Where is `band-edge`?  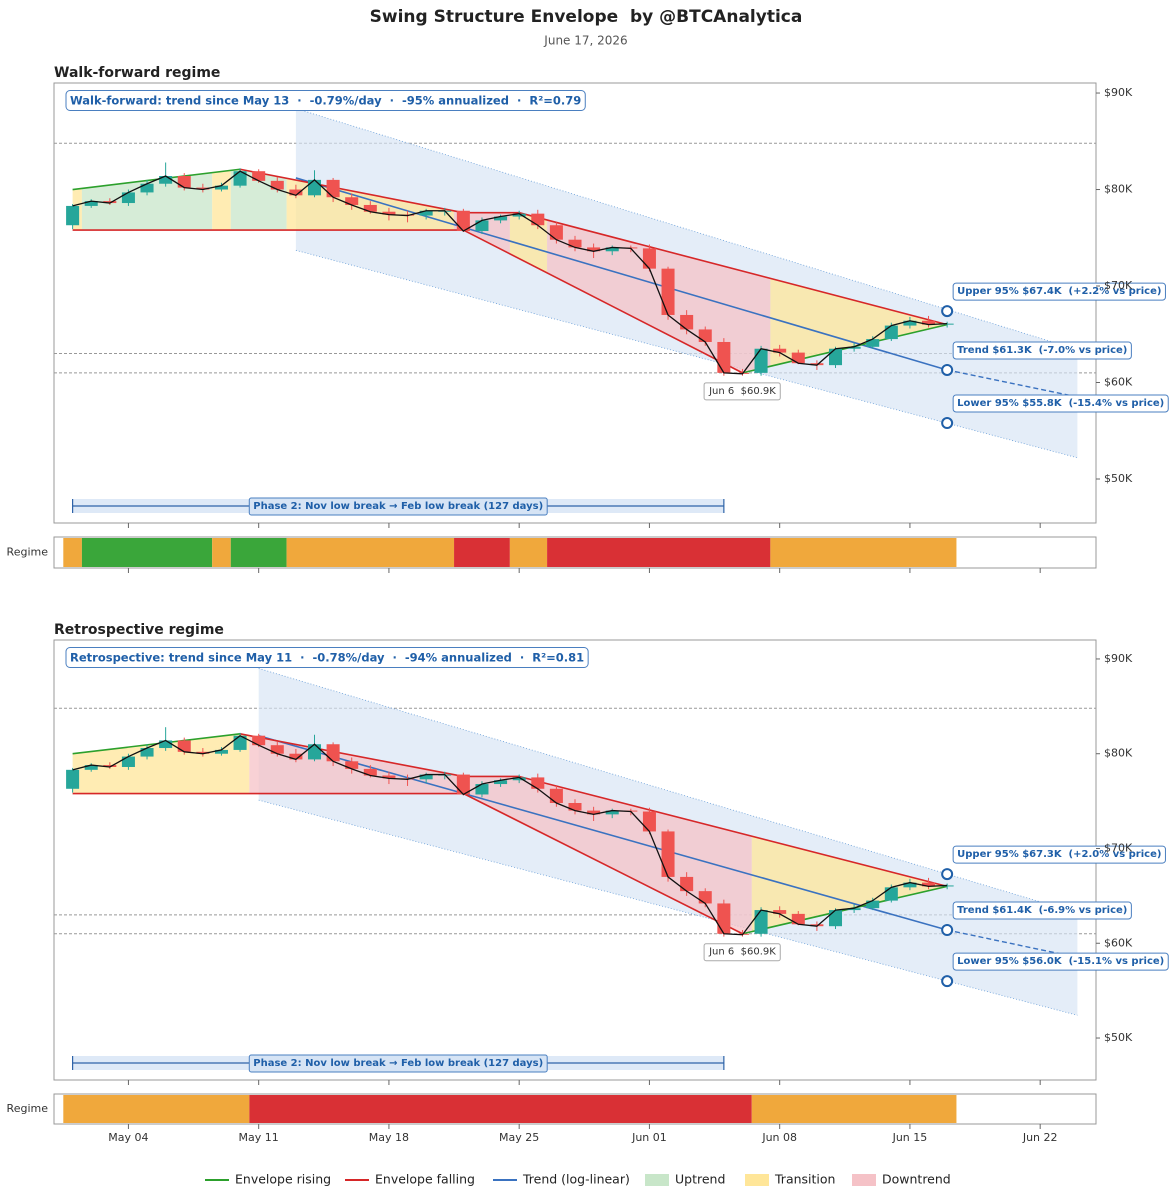 band-edge is located at coordinates (668, 907).